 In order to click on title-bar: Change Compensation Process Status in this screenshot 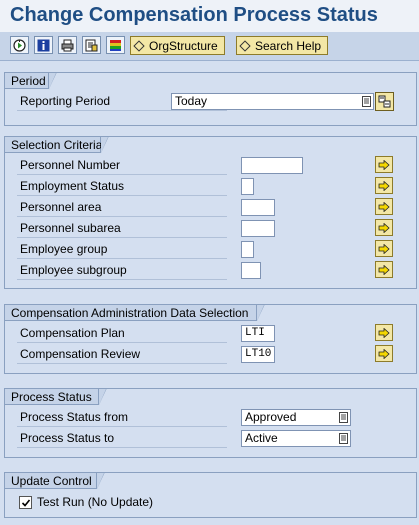, I will do `click(209, 16)`.